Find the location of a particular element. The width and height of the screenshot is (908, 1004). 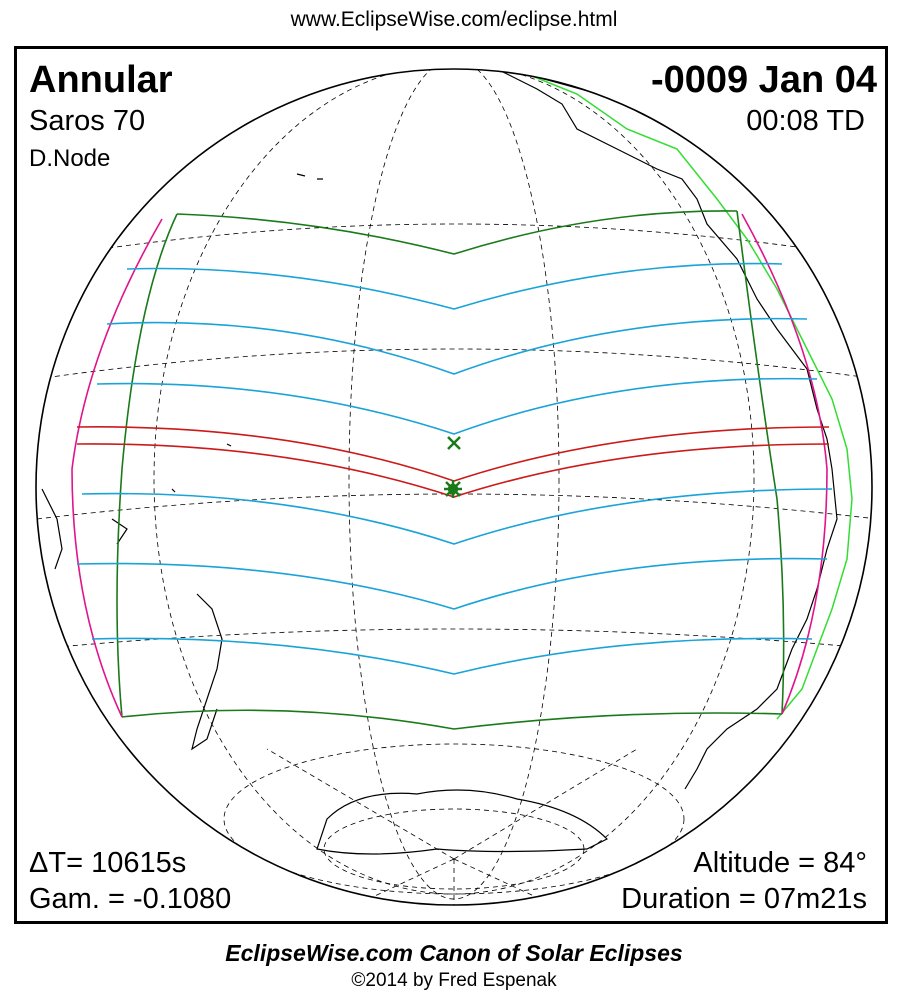

eclipse-type: Annular is located at coordinates (101, 80).